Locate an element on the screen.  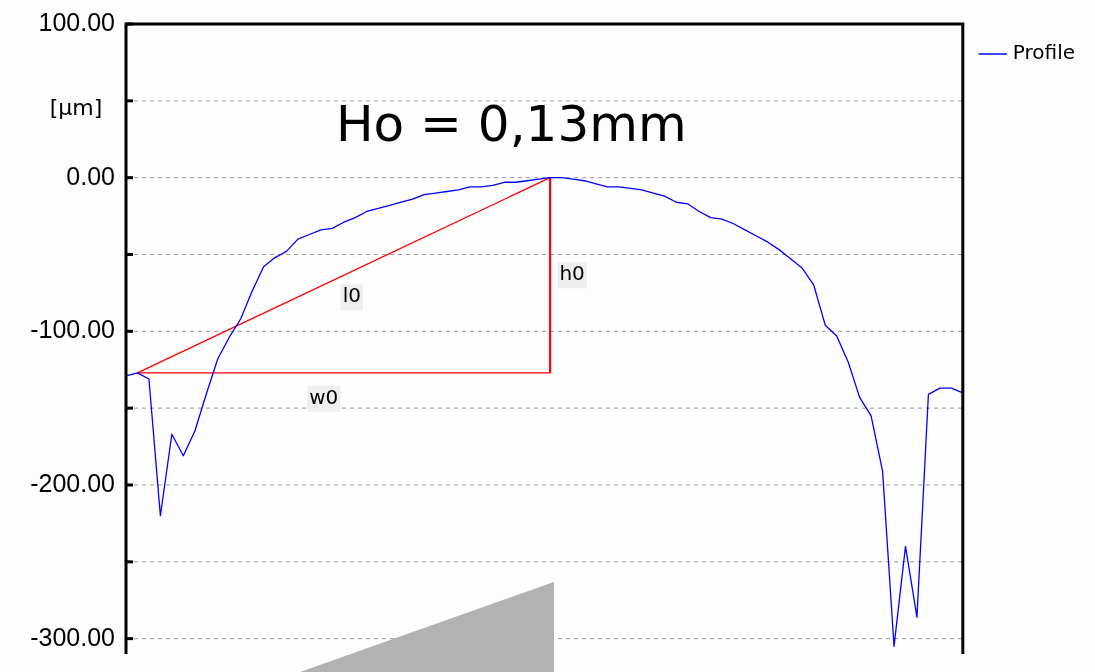
series-label: h0 is located at coordinates (572, 273).